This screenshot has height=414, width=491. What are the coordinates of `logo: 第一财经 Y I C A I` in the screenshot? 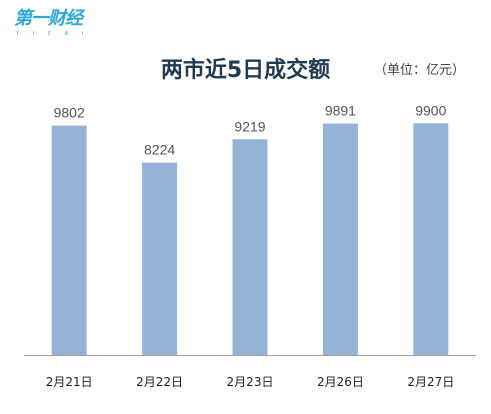 It's located at (49, 25).